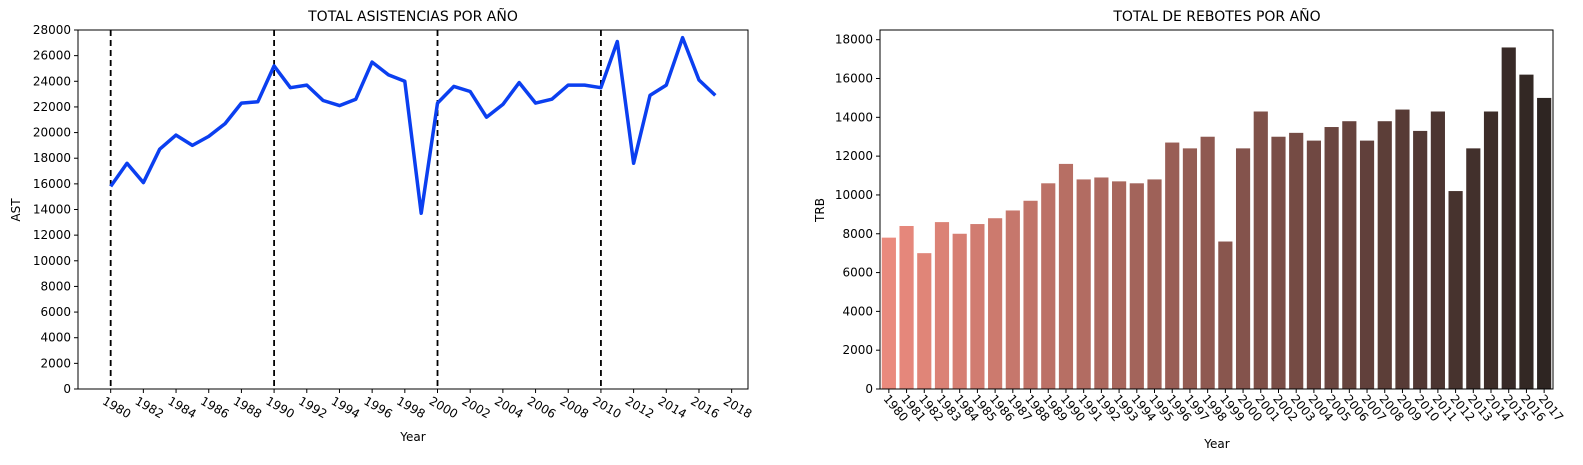 This screenshot has width=1583, height=465. I want to click on line-chart-series-ast, so click(413, 125).